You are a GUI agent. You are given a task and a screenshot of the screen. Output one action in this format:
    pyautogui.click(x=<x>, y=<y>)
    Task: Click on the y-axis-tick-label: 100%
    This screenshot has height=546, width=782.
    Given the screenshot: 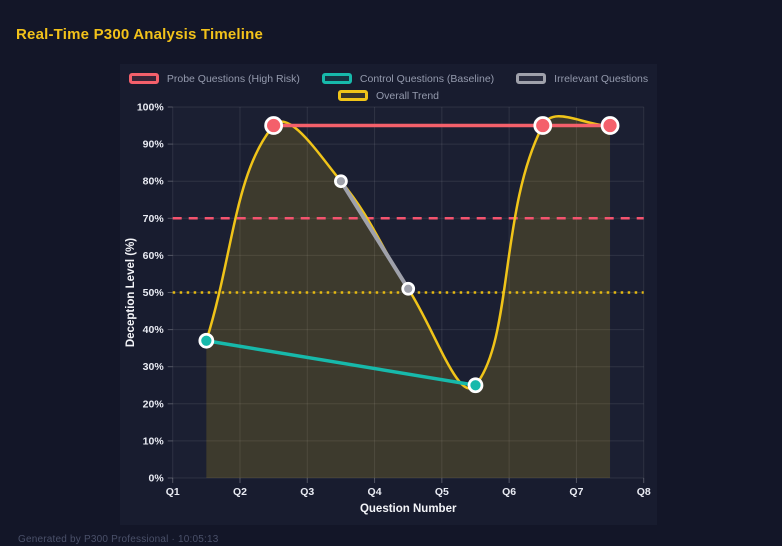 What is the action you would take?
    pyautogui.click(x=151, y=108)
    